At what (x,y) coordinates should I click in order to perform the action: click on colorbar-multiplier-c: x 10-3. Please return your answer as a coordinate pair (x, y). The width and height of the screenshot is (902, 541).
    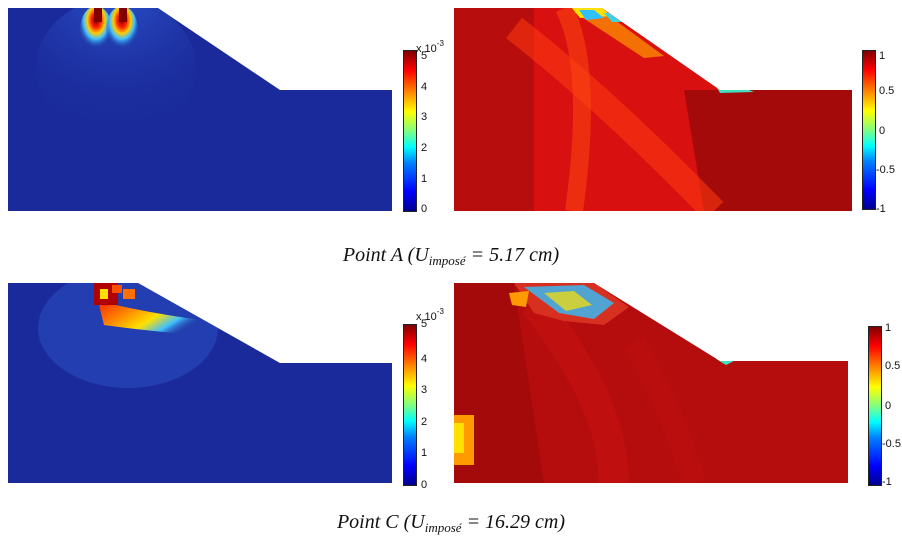
    Looking at the image, I should click on (430, 315).